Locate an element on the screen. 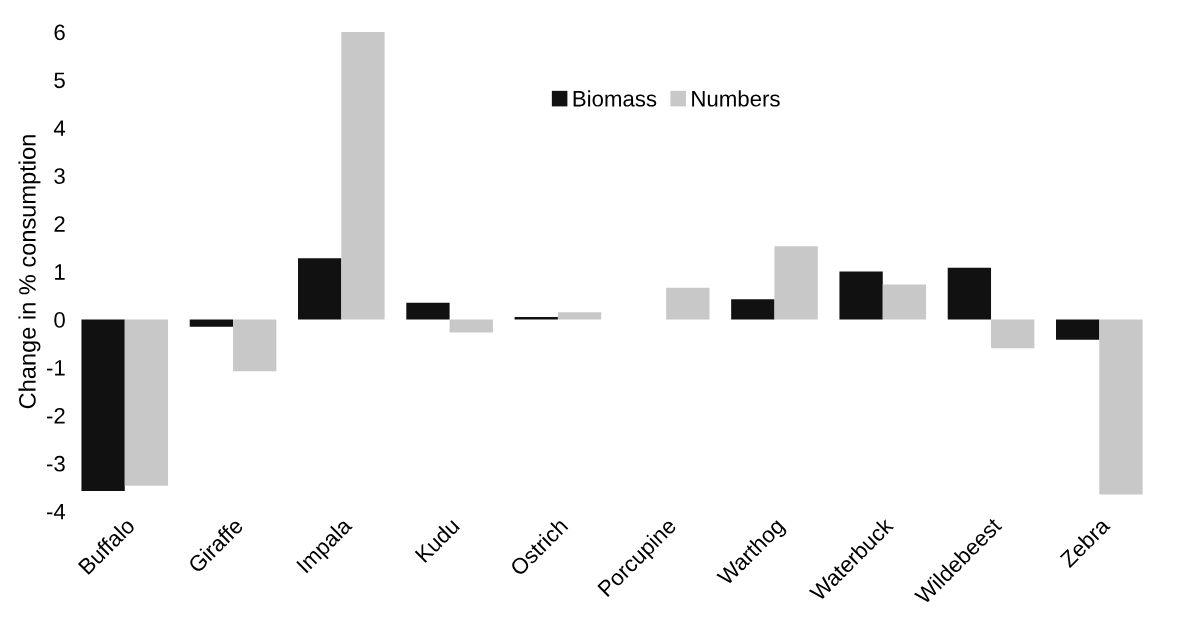 Image resolution: width=1177 pixels, height=639 pixels. y-tick-label: -2 is located at coordinates (55, 415).